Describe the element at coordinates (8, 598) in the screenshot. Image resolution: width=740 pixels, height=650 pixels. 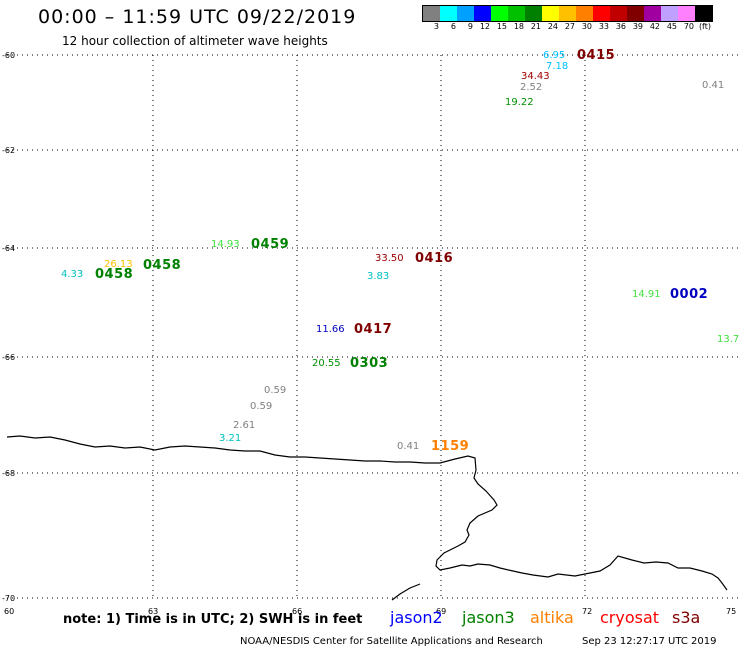
I see `latitude-label: -70` at that location.